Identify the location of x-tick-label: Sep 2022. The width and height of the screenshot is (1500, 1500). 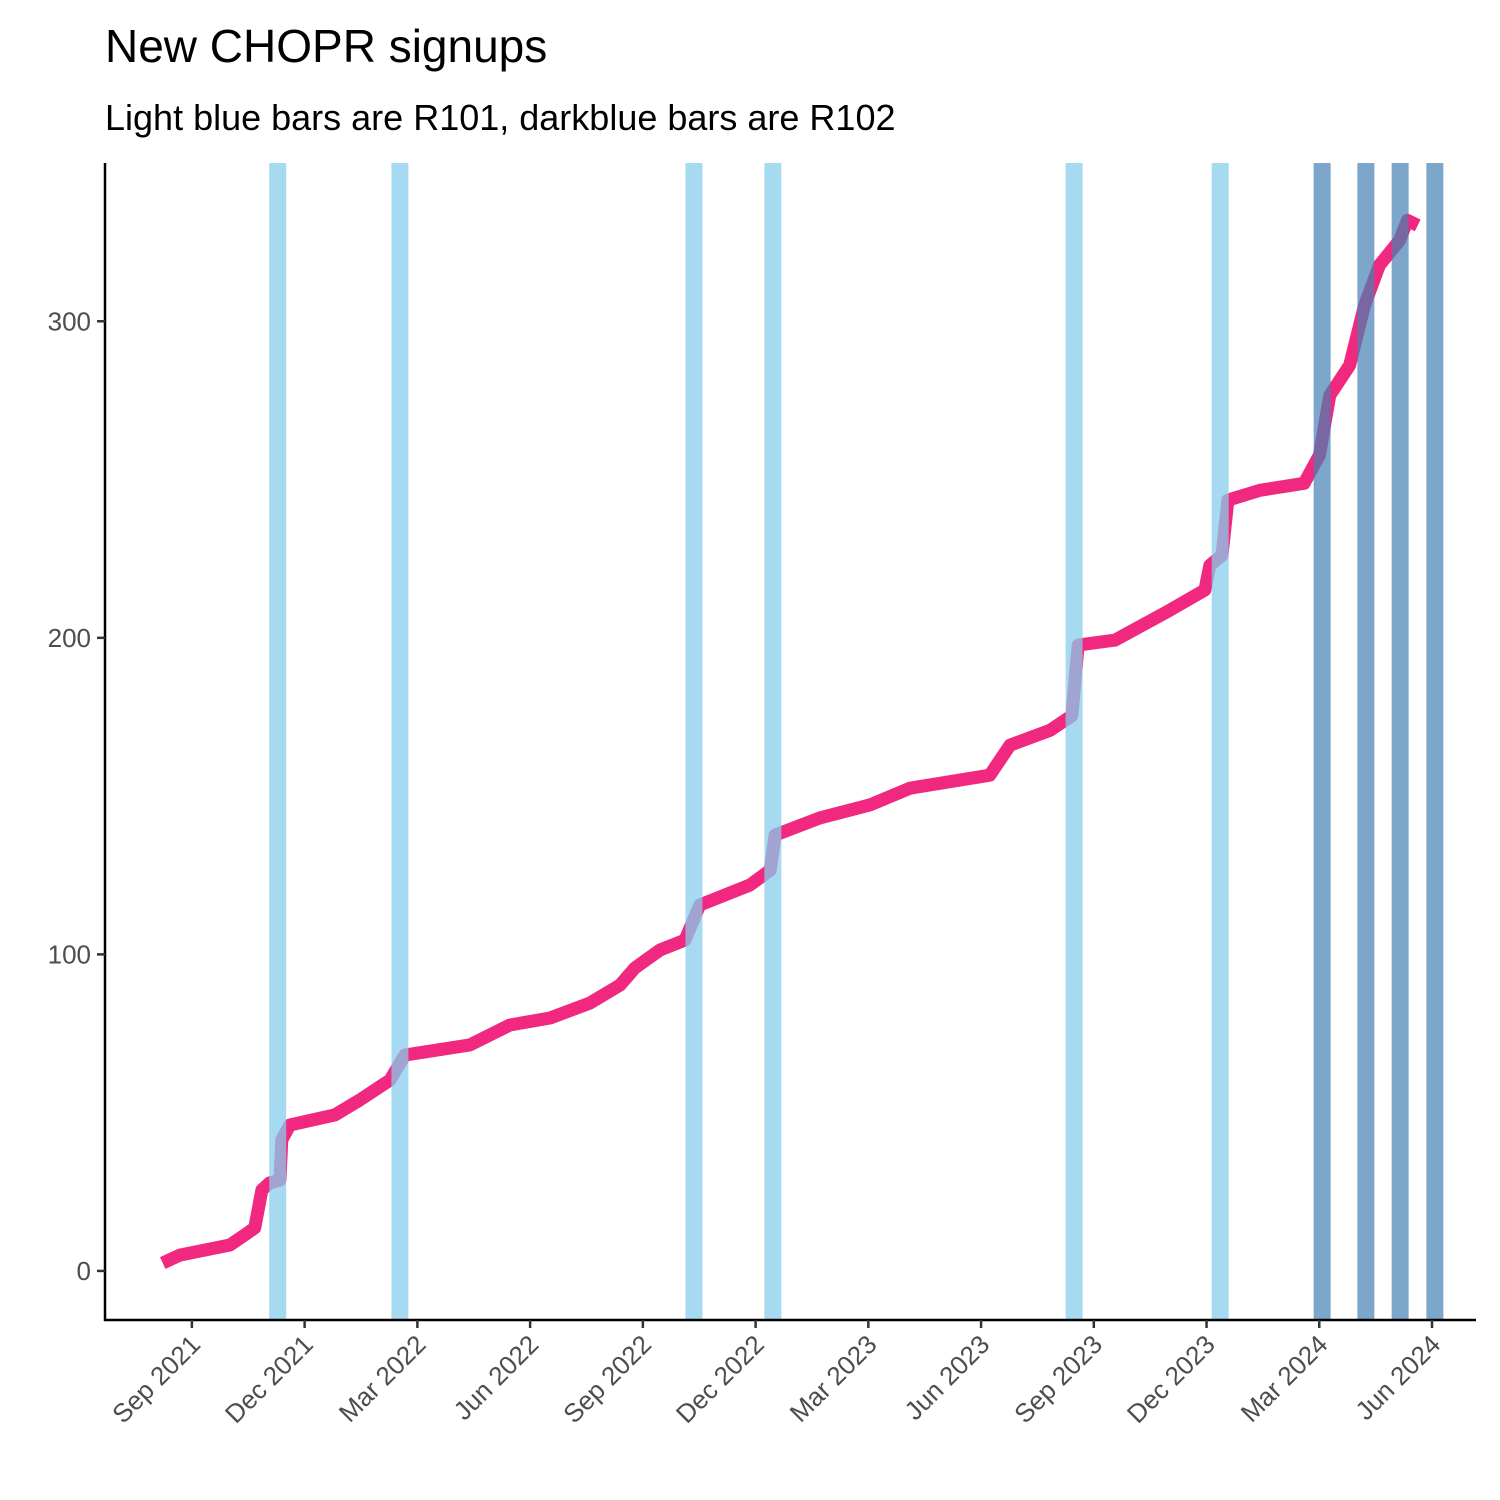
(607, 1379).